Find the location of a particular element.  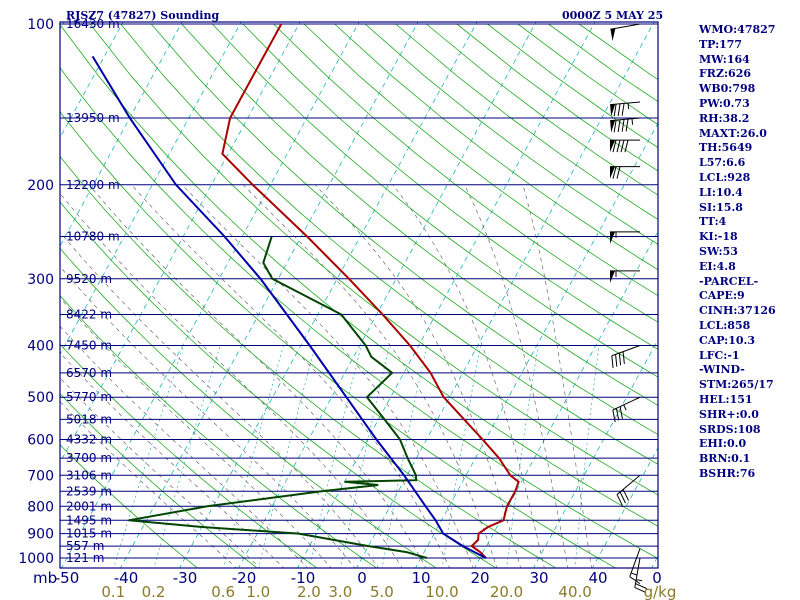

sounding-index-item: CINH:37126 is located at coordinates (737, 311).